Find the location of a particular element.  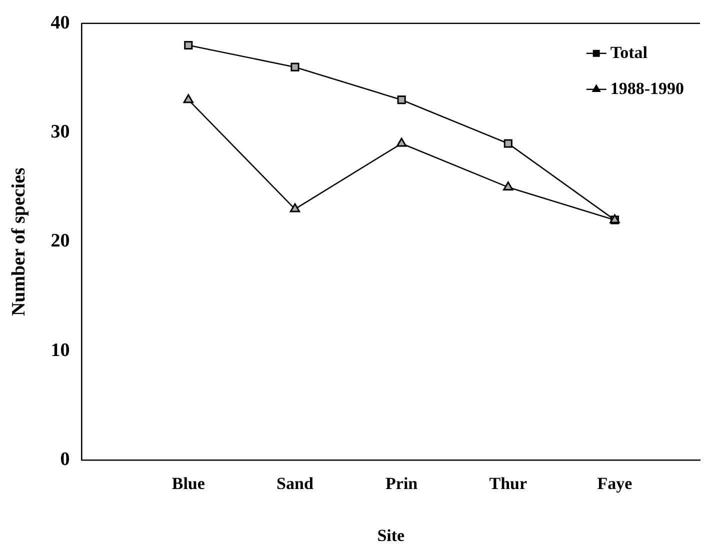

x-tick-label: Thur is located at coordinates (508, 483).